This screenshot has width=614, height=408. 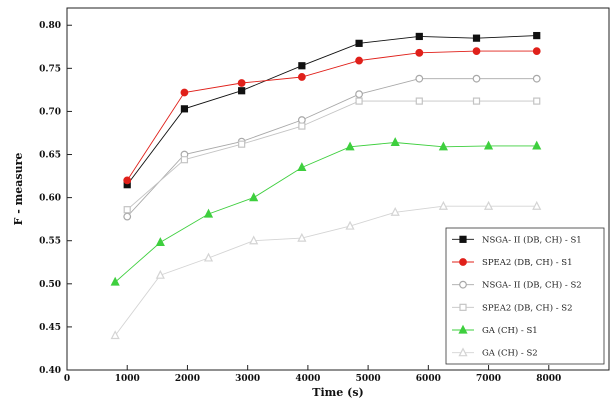 What do you see at coordinates (50, 371) in the screenshot?
I see `y-tick-label: 0.40` at bounding box center [50, 371].